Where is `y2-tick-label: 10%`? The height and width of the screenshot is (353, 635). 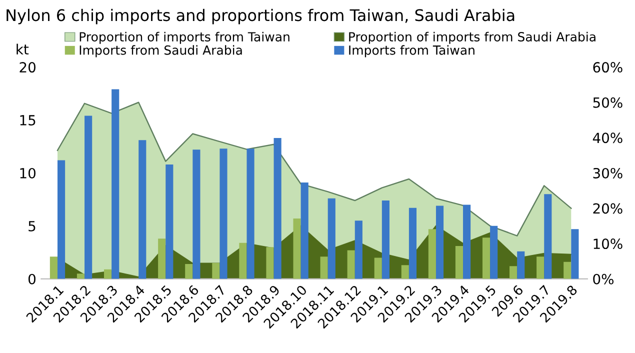 y2-tick-label: 10% is located at coordinates (608, 244).